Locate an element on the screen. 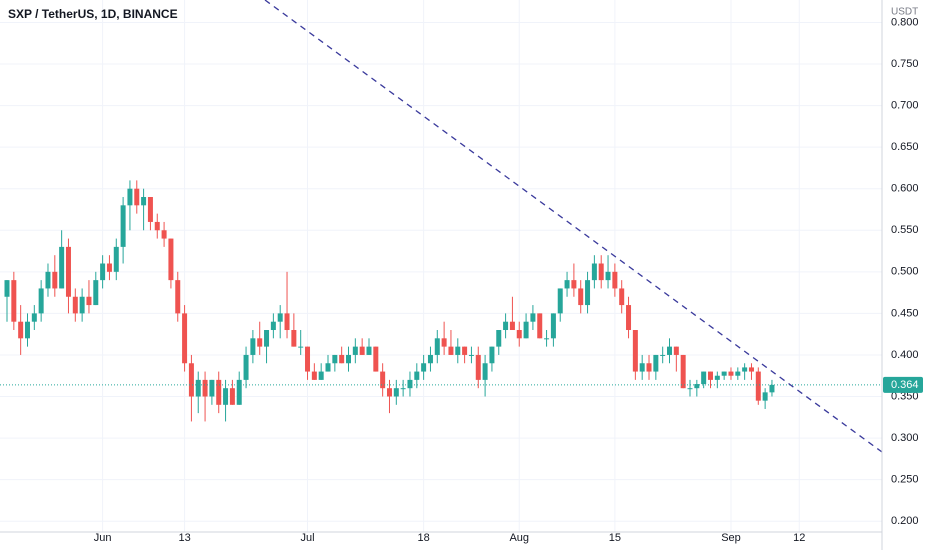  x-tick-label: 15 is located at coordinates (615, 538).